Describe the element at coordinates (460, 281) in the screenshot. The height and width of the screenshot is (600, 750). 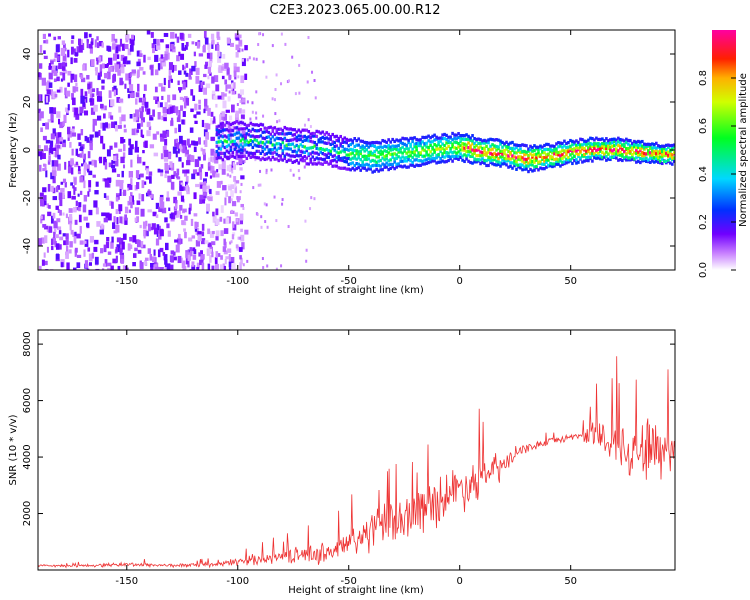
I see `x-tick-label: 0` at that location.